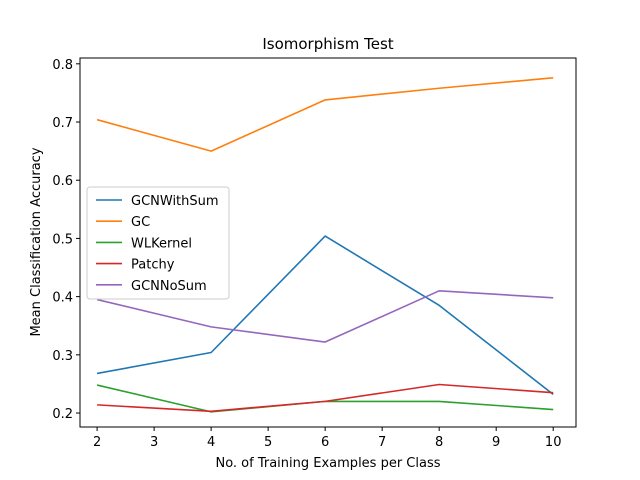  Describe the element at coordinates (62, 239) in the screenshot. I see `y-tick-label: 0.5` at that location.